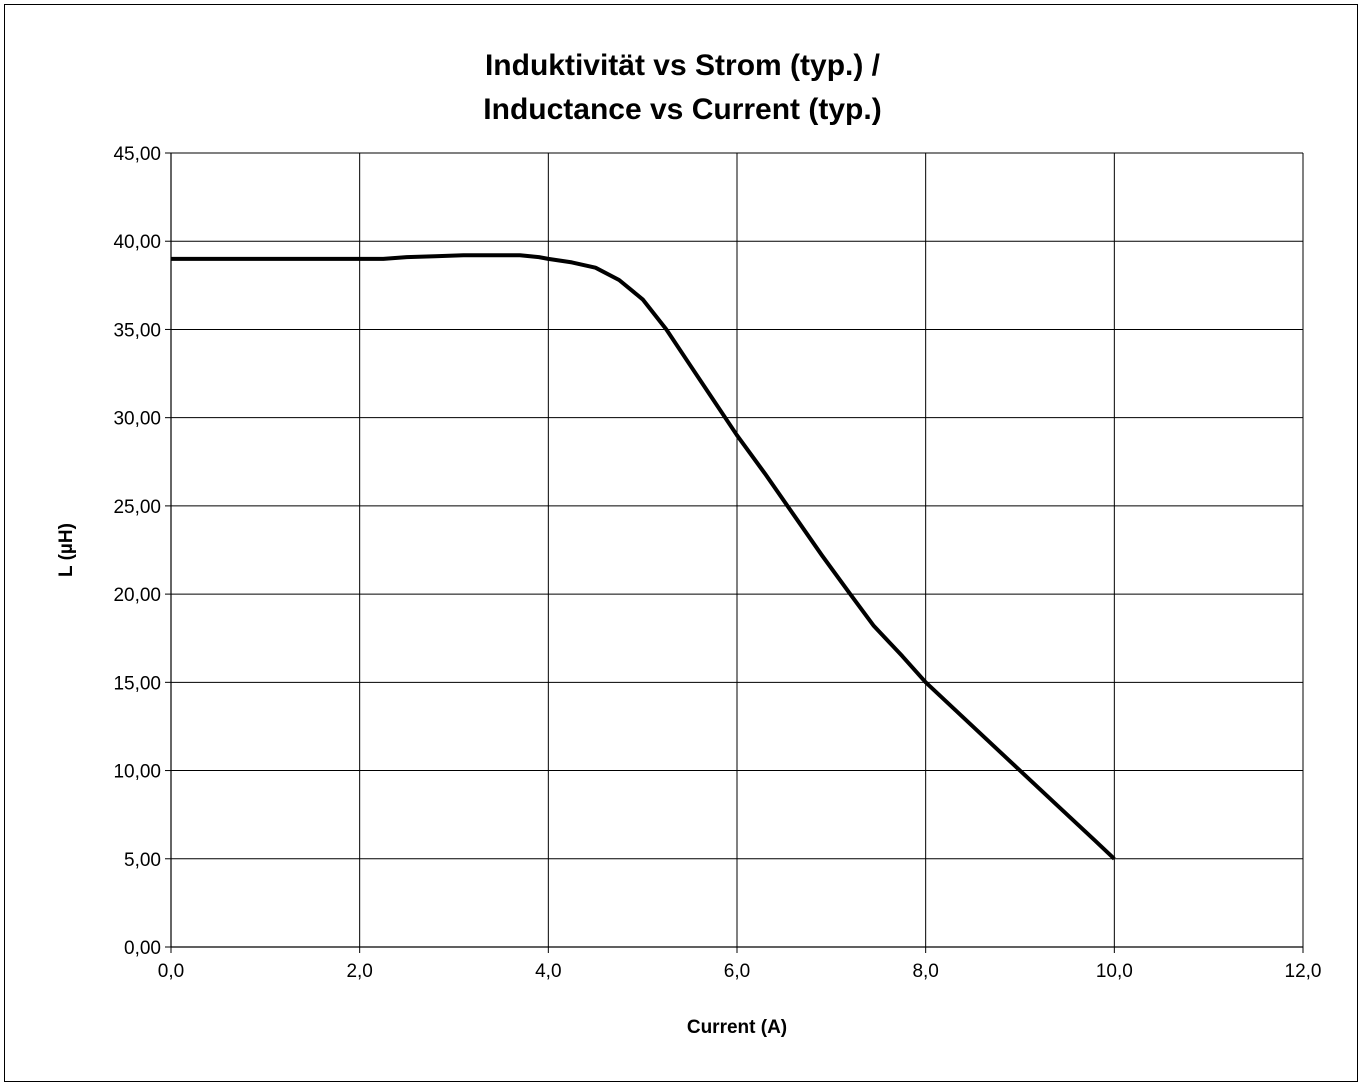 The width and height of the screenshot is (1365, 1088). I want to click on y-tick-label: 25,00, so click(137, 507).